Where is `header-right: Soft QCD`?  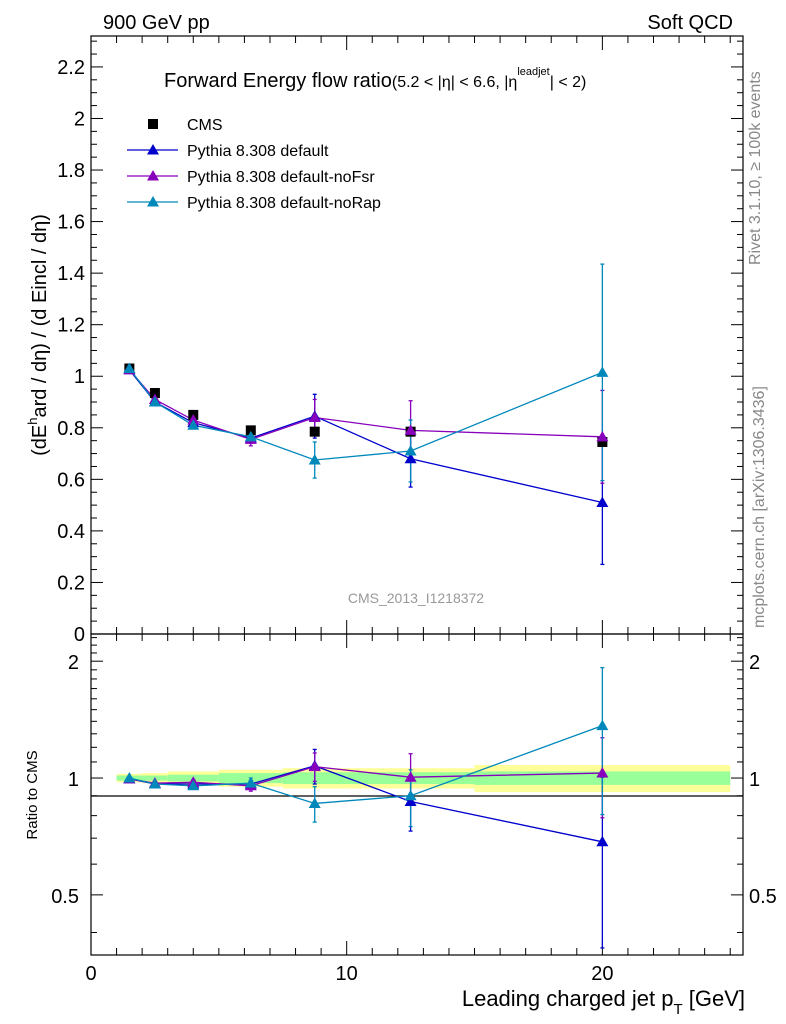 header-right: Soft QCD is located at coordinates (690, 23).